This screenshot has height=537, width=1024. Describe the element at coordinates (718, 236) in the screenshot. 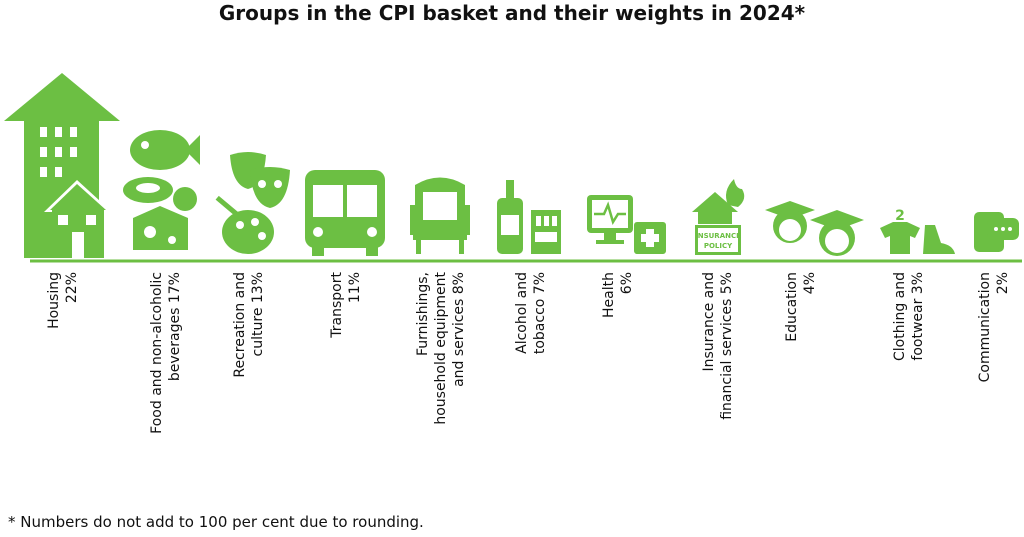

I see `icon-text-word: INSURANCE` at that location.